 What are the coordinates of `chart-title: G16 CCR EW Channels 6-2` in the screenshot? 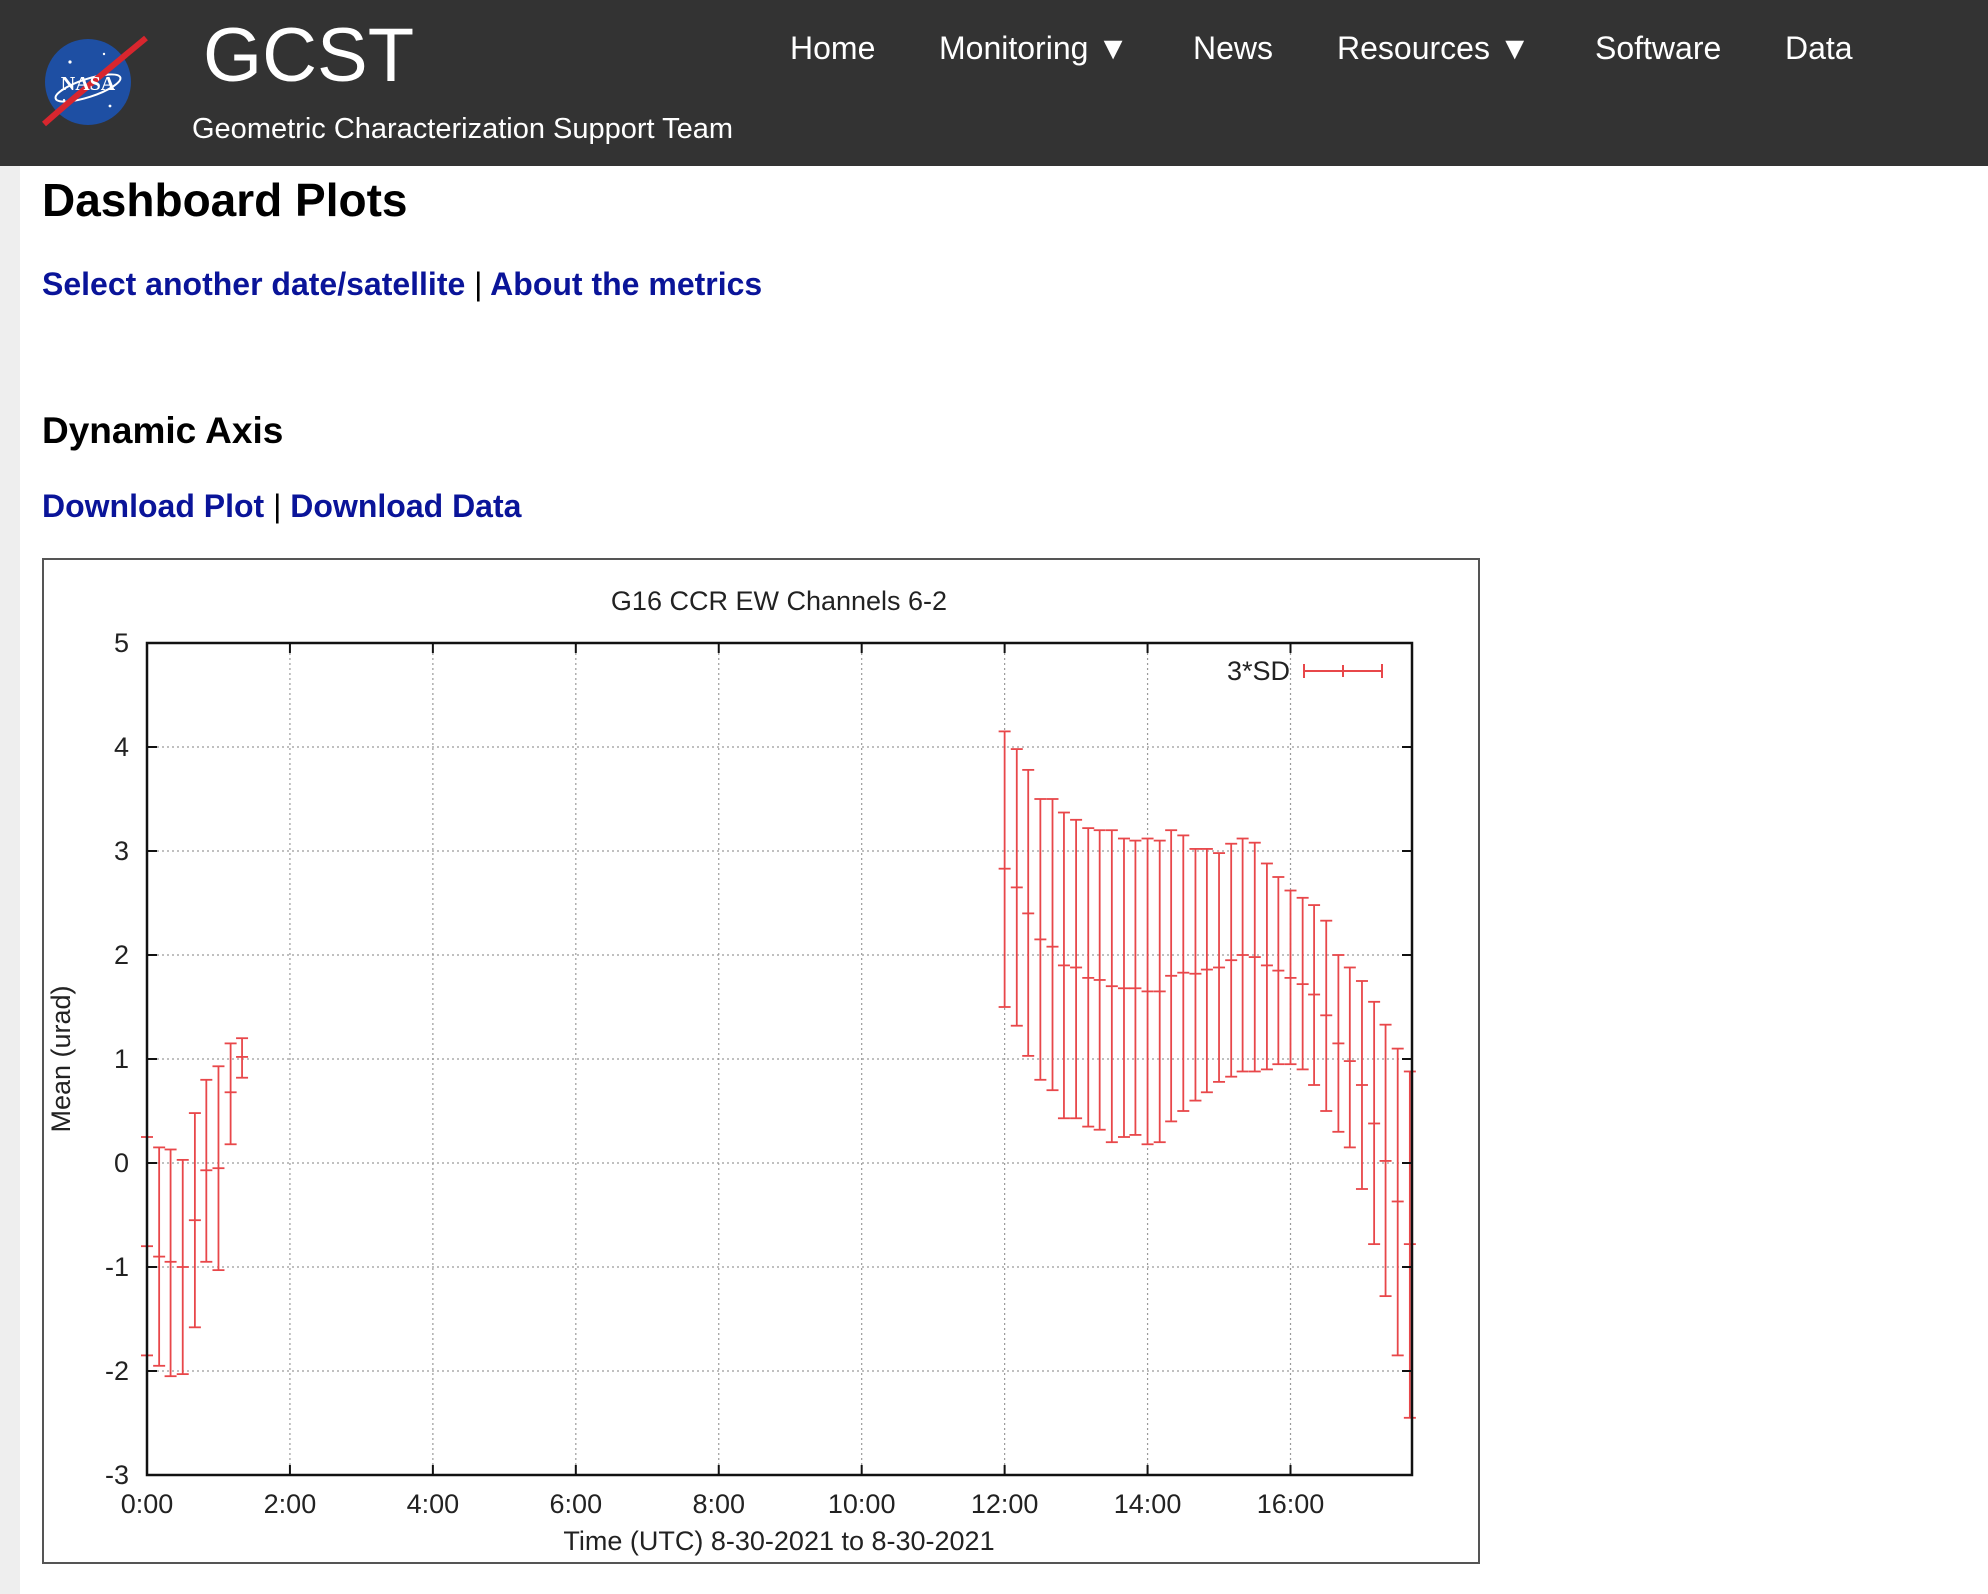 It's located at (779, 601).